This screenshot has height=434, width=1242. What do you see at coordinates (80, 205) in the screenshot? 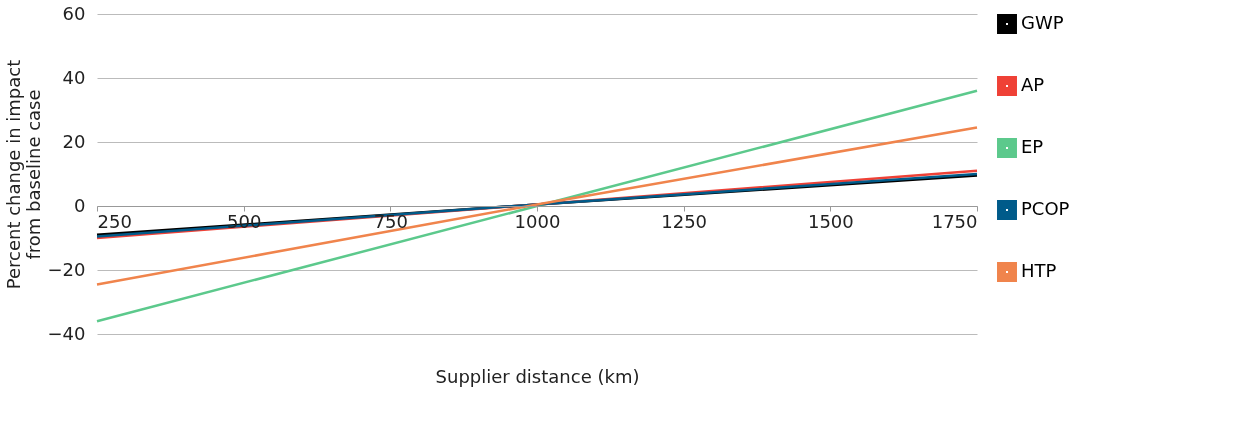
I see `y-tick-label: 0` at bounding box center [80, 205].